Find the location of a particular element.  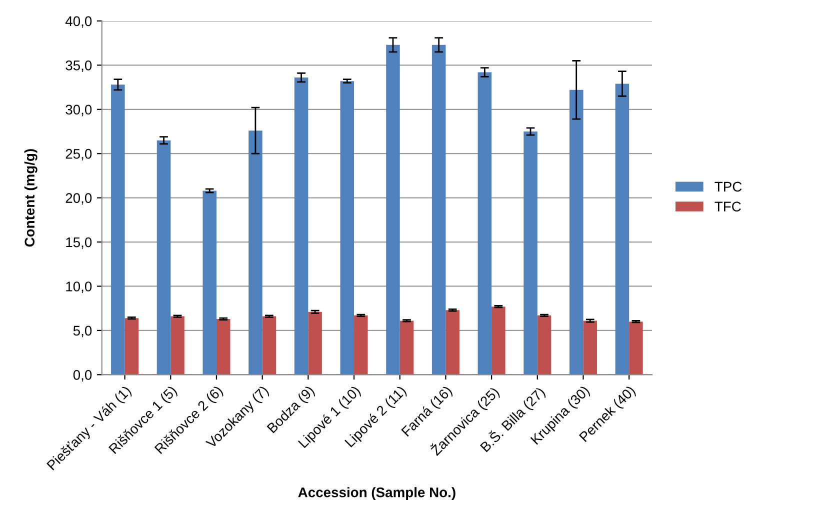

legend-label: TFC is located at coordinates (727, 207).